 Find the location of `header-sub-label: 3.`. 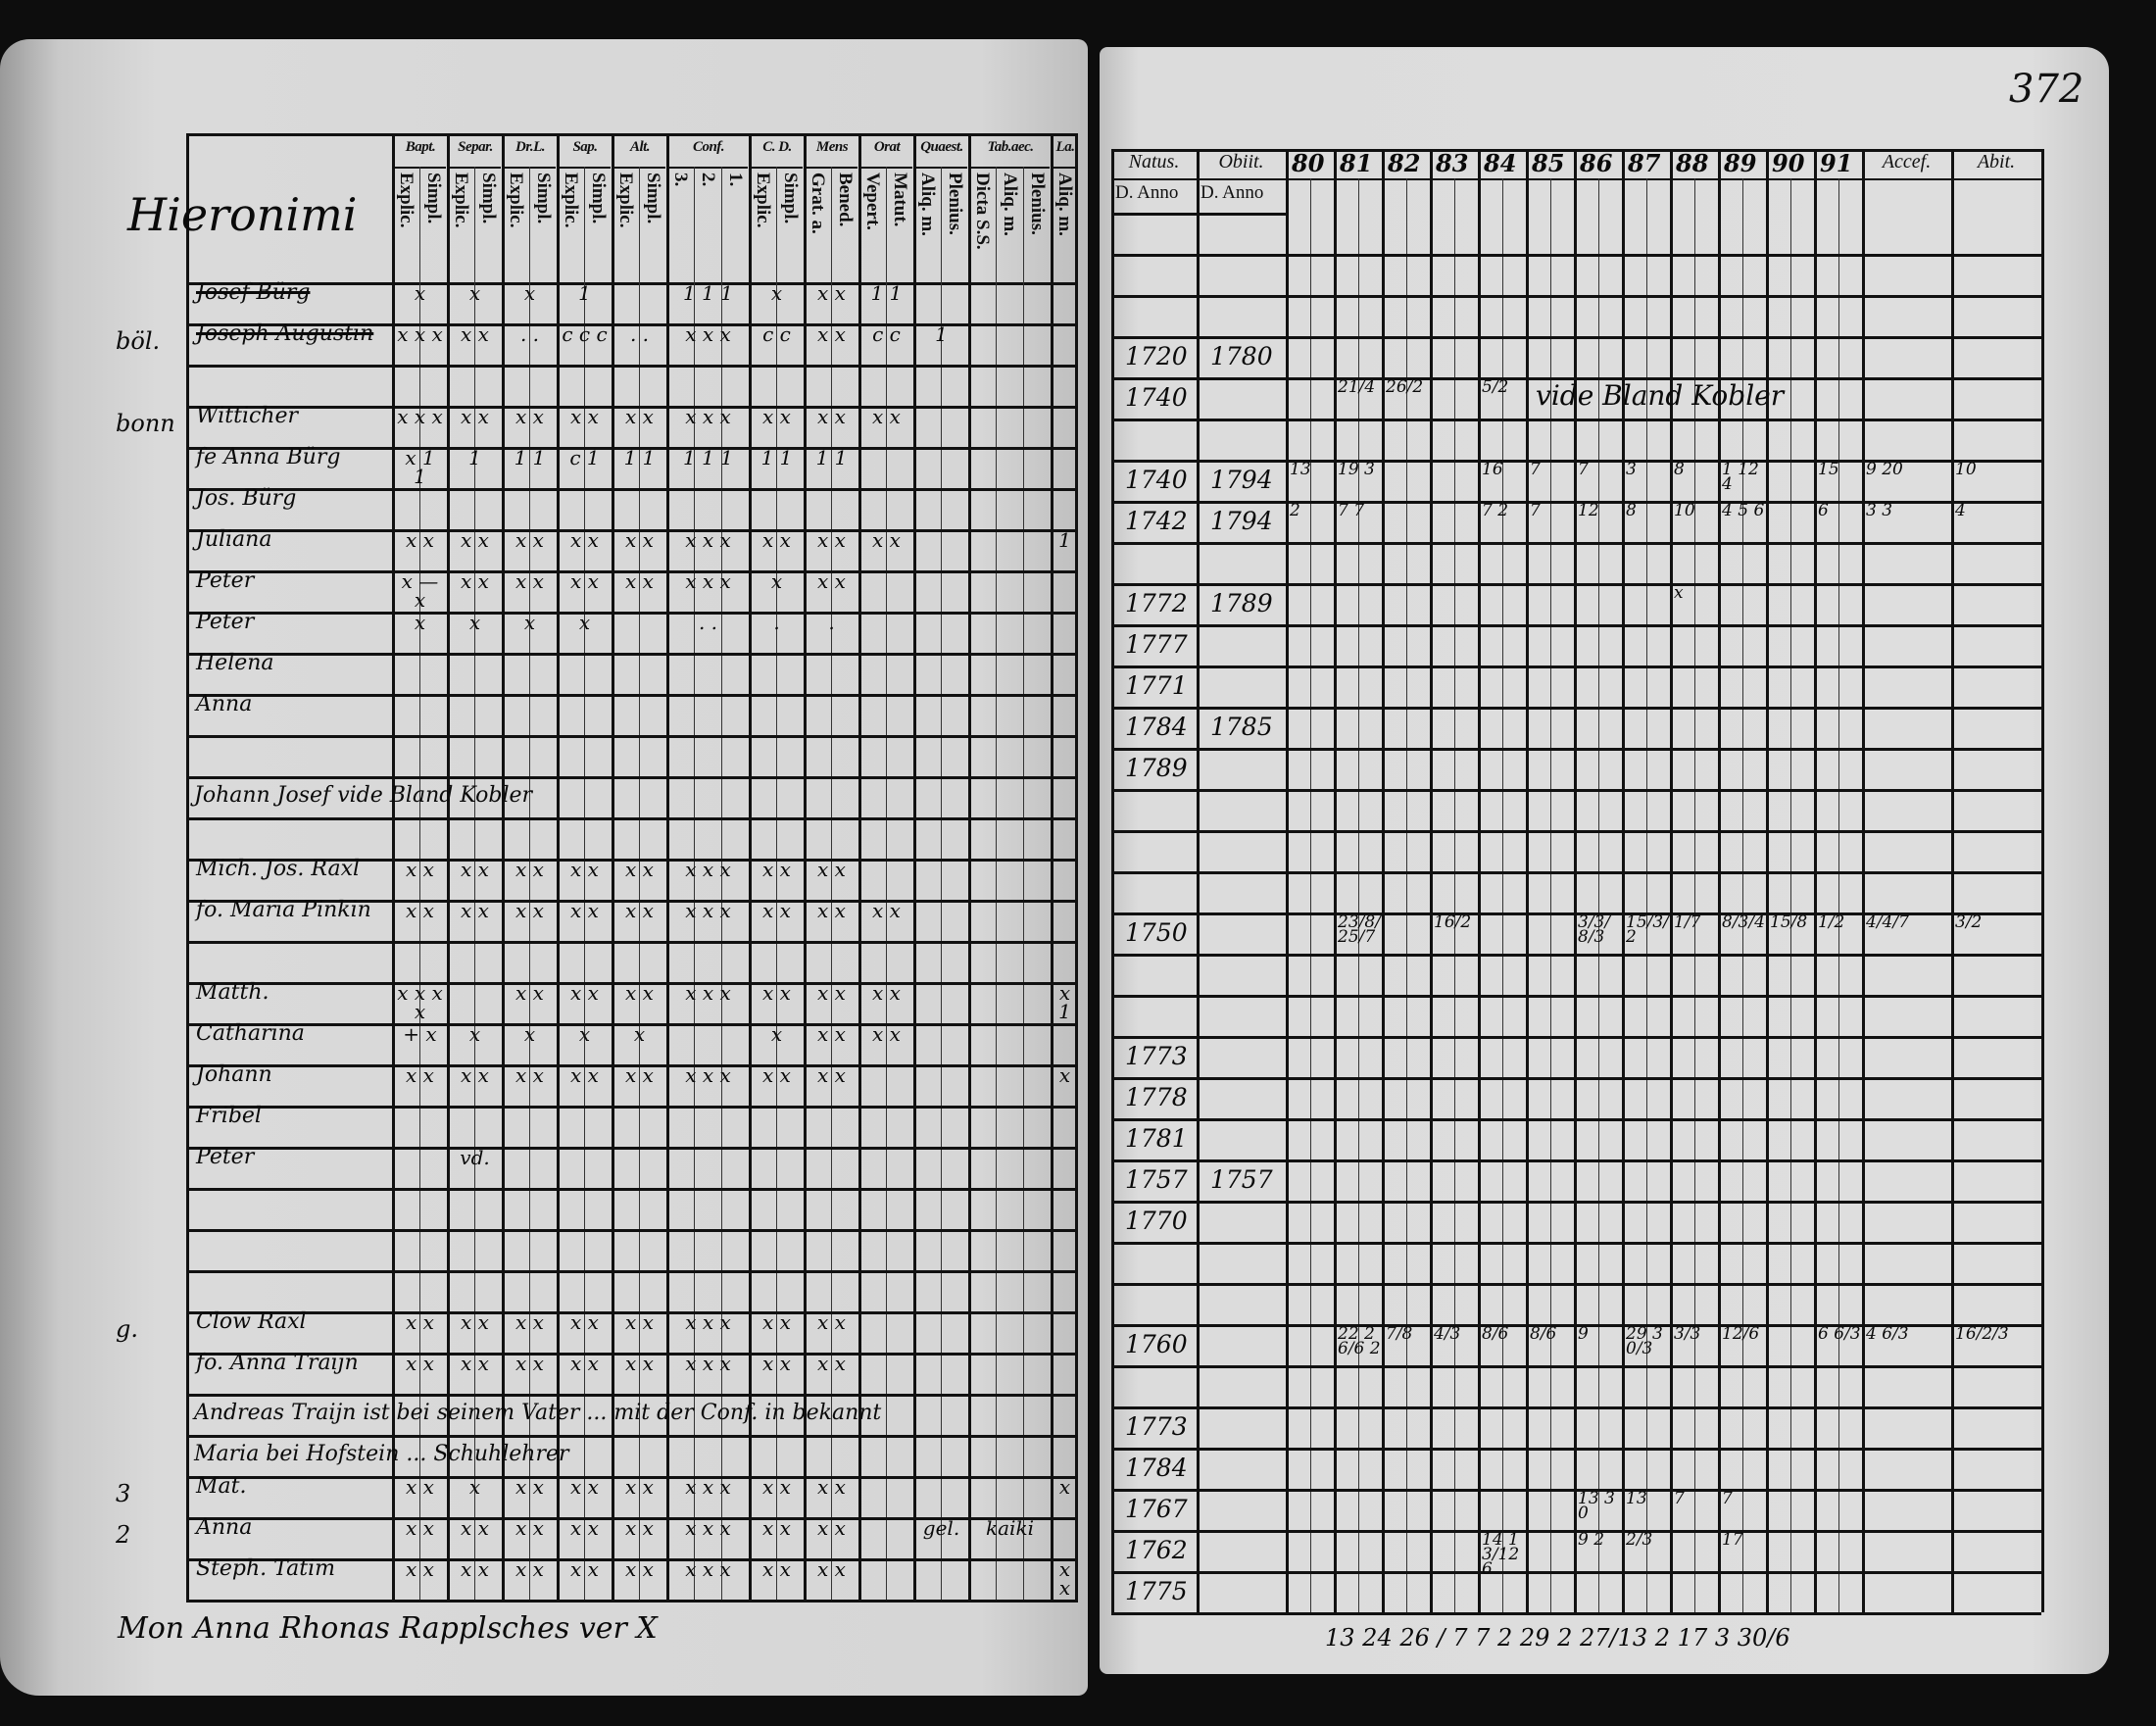

header-sub-label: 3. is located at coordinates (680, 180).